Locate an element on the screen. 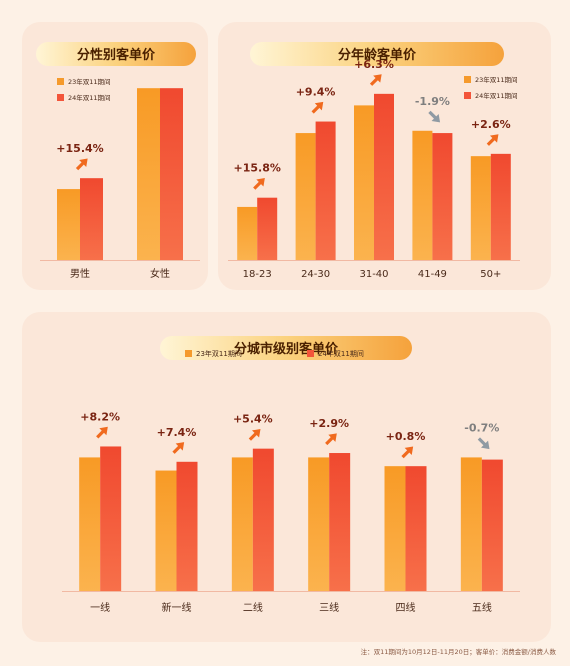 The image size is (570, 666). chart-0-tick-0: 男性 is located at coordinates (80, 273).